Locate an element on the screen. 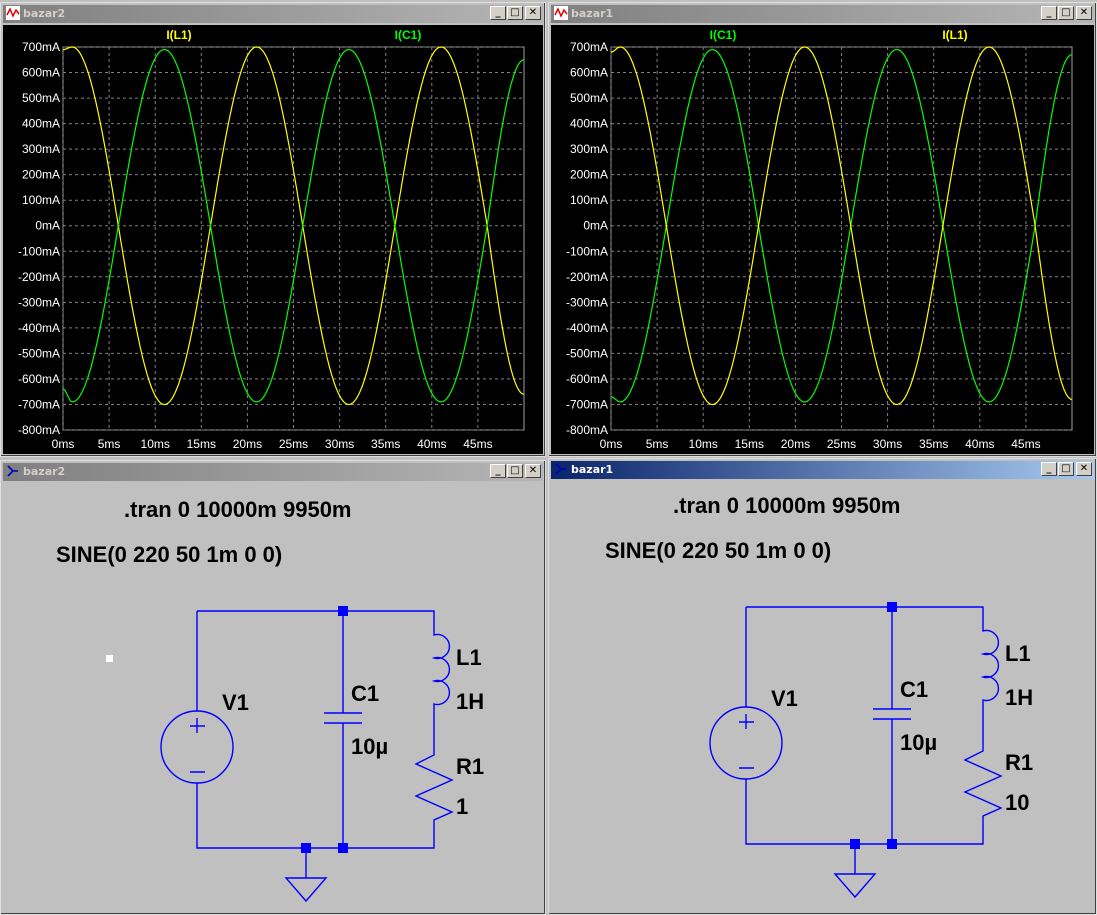 The width and height of the screenshot is (1097, 915). x-tick-label: 30ms is located at coordinates (887, 444).